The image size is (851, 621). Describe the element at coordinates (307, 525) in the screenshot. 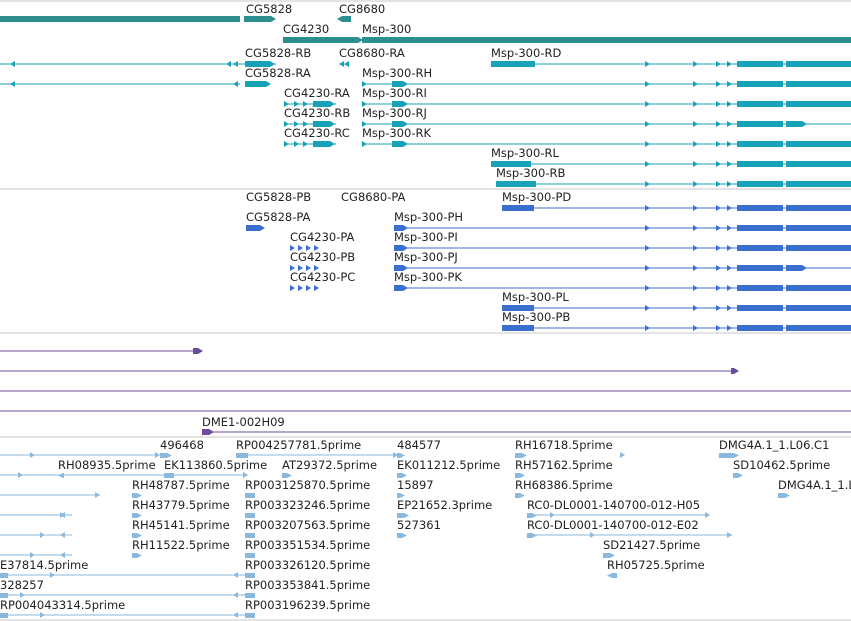

I see `est-label: RP003207563.5prime` at that location.